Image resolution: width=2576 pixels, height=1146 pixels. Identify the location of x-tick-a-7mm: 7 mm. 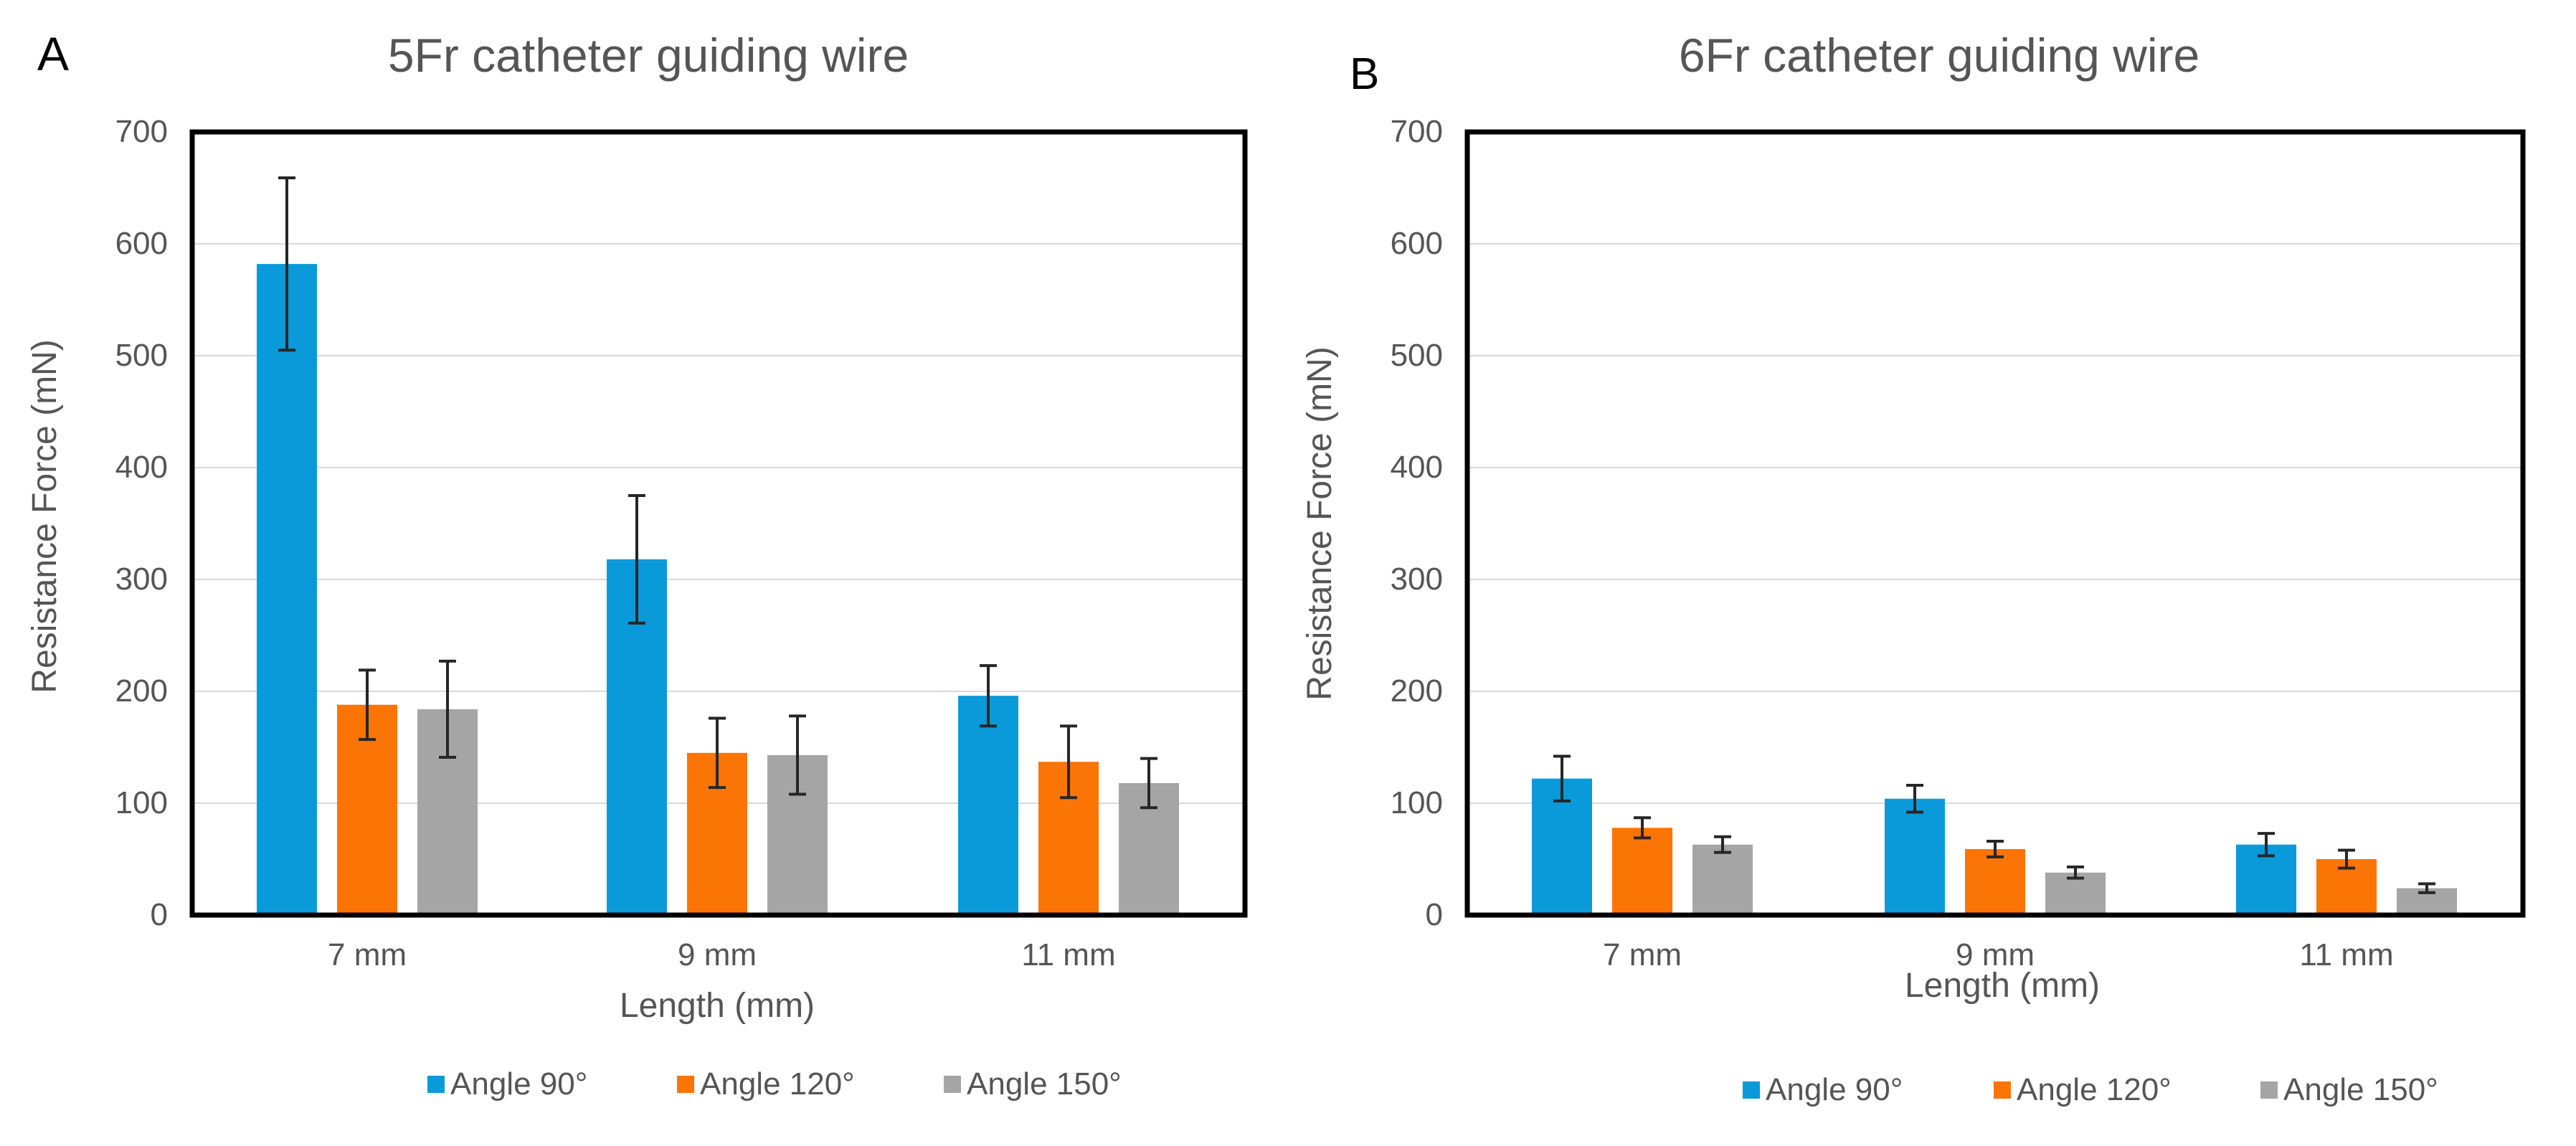
(367, 954).